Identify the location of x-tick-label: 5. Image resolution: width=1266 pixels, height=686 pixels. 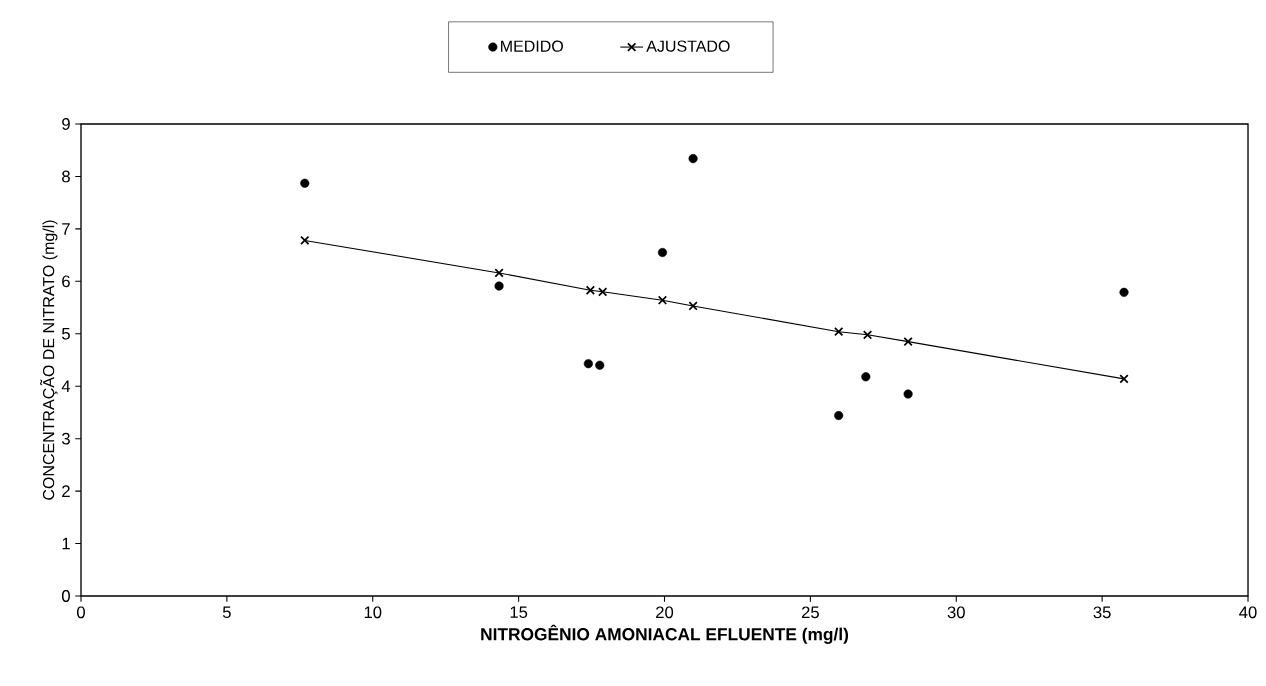
(226, 612).